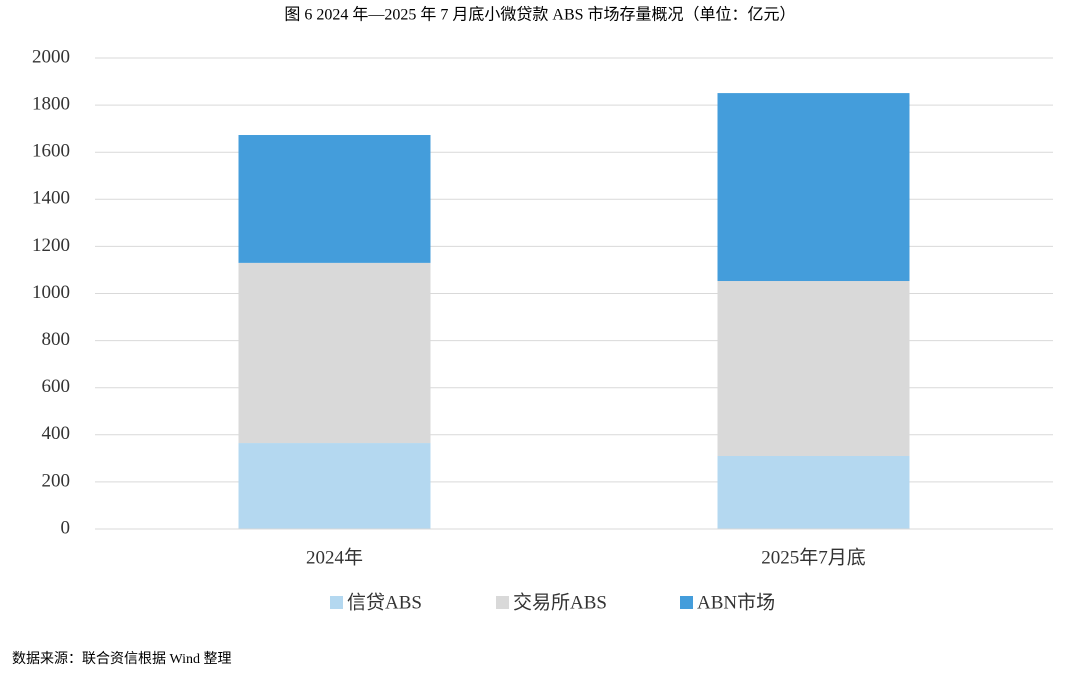 The image size is (1080, 674). What do you see at coordinates (51, 245) in the screenshot?
I see `y-tick-label: 1200` at bounding box center [51, 245].